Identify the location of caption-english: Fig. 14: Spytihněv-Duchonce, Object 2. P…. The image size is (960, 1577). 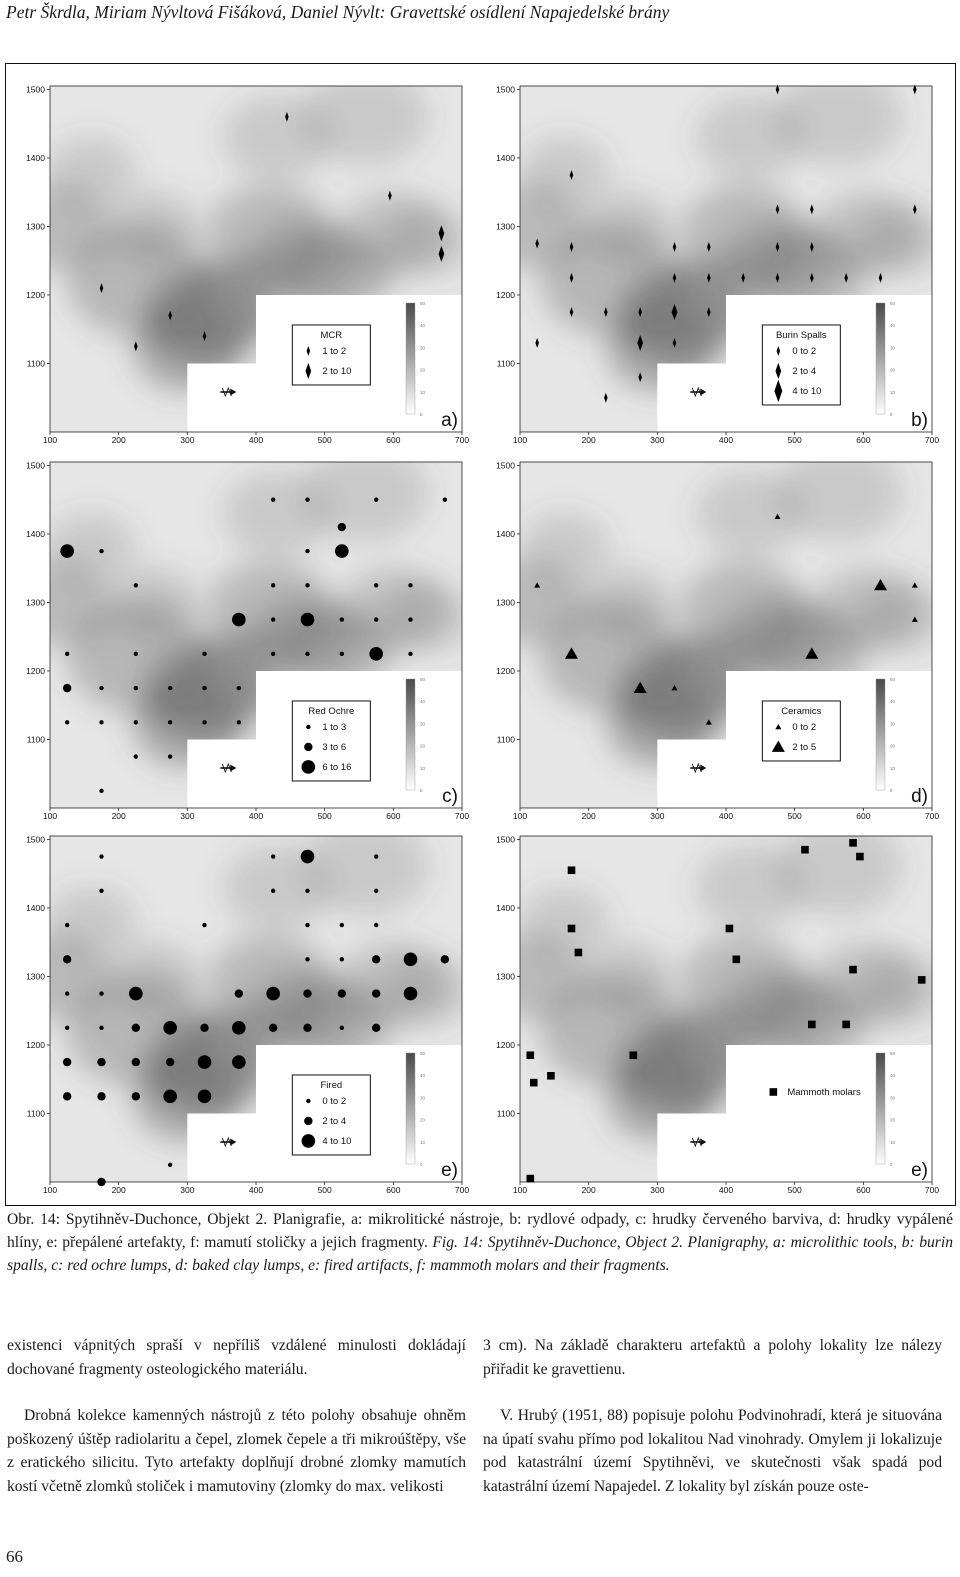
(480, 1254).